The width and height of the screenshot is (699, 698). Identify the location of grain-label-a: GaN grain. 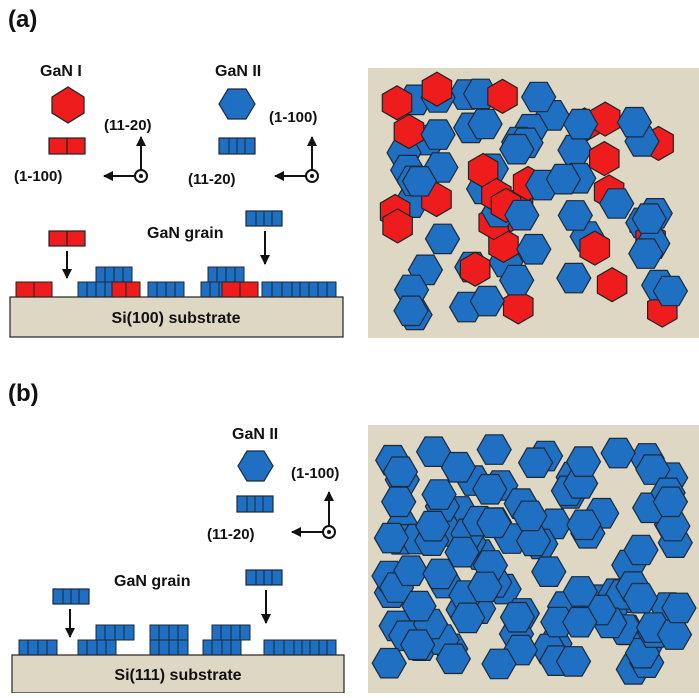
(185, 233).